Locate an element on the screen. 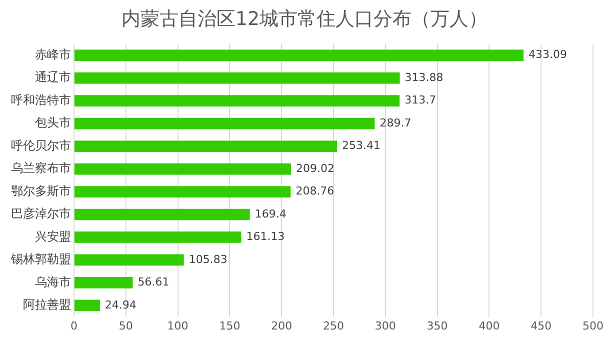  y-tick-label: 兴安盟 is located at coordinates (53, 236).